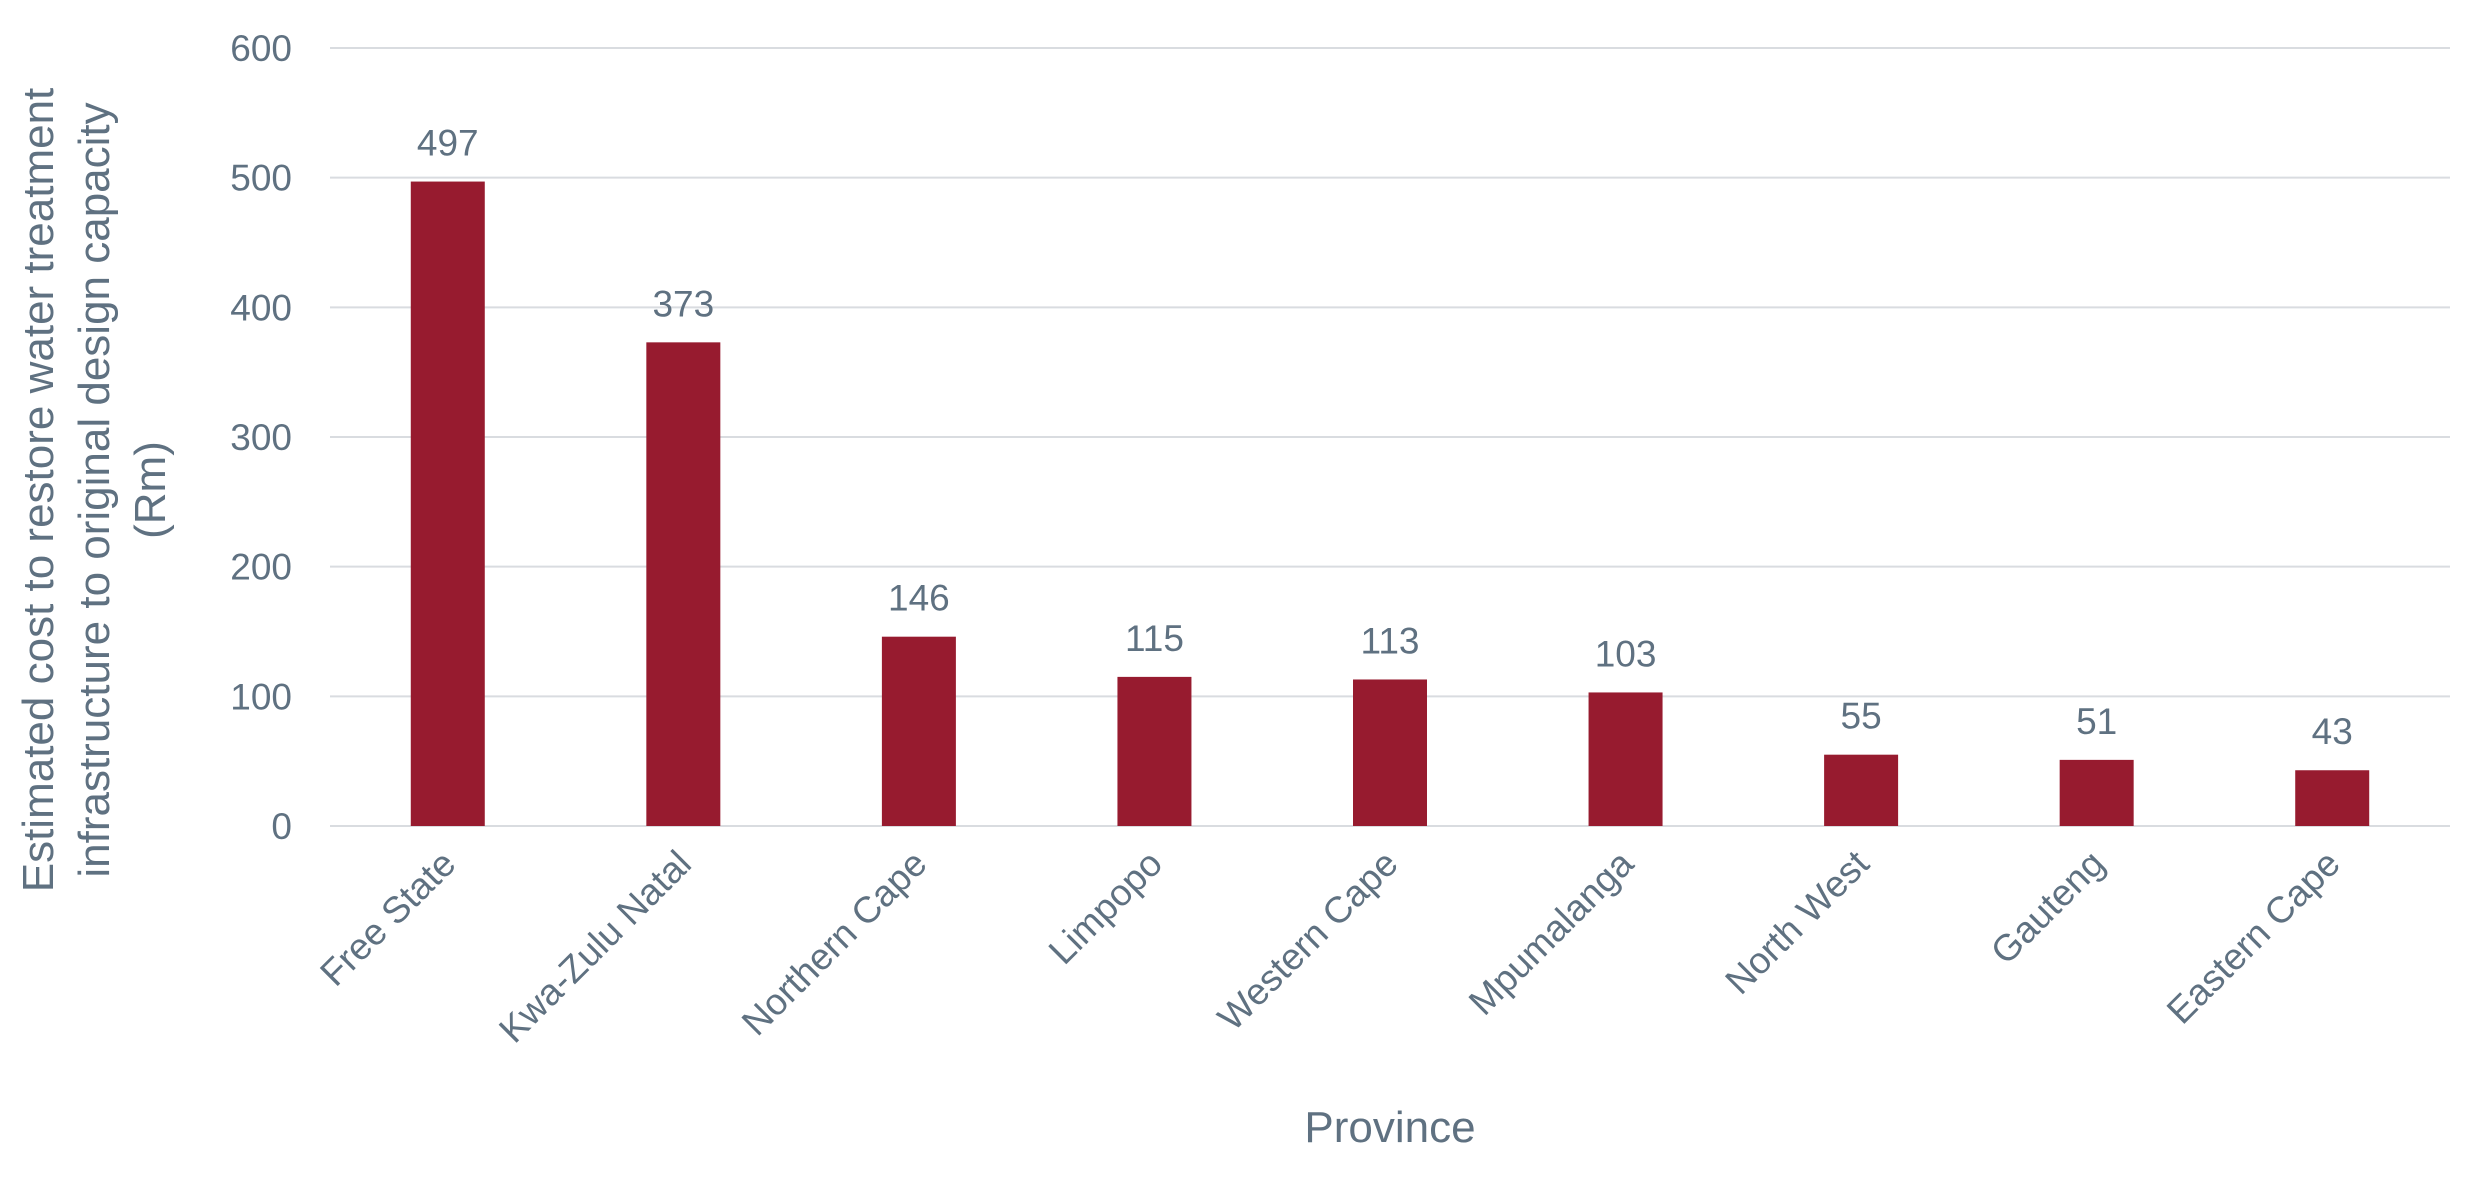 The height and width of the screenshot is (1182, 2490). What do you see at coordinates (261, 178) in the screenshot?
I see `y-tick-label: 500` at bounding box center [261, 178].